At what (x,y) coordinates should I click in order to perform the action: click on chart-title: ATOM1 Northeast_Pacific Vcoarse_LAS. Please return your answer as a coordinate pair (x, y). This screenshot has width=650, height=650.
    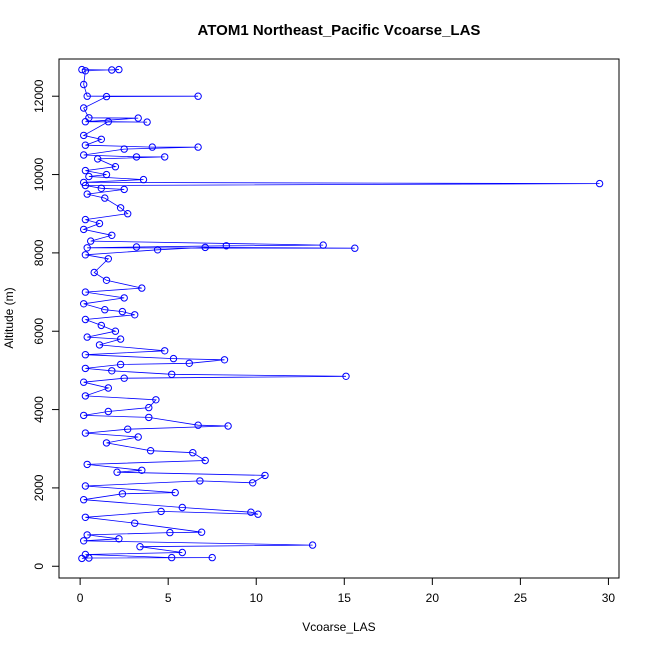
    Looking at the image, I should click on (339, 30).